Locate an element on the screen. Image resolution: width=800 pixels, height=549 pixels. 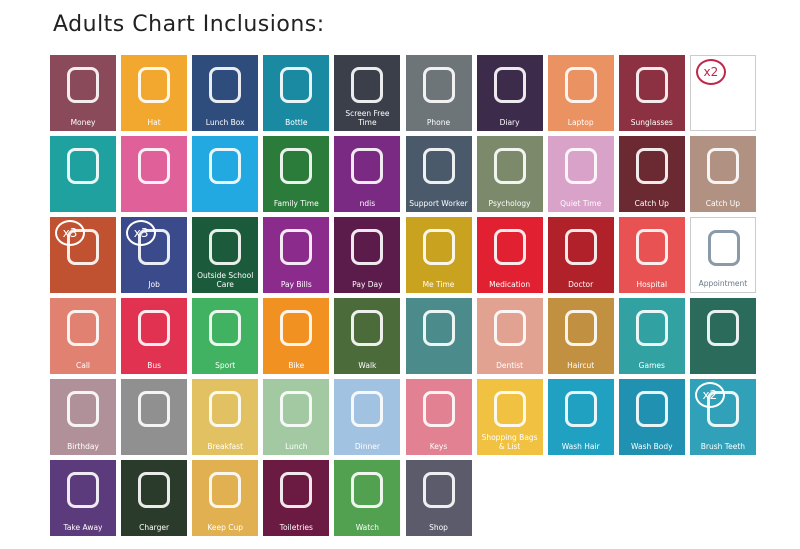
tile-label: Laptop is located at coordinates (580, 122).